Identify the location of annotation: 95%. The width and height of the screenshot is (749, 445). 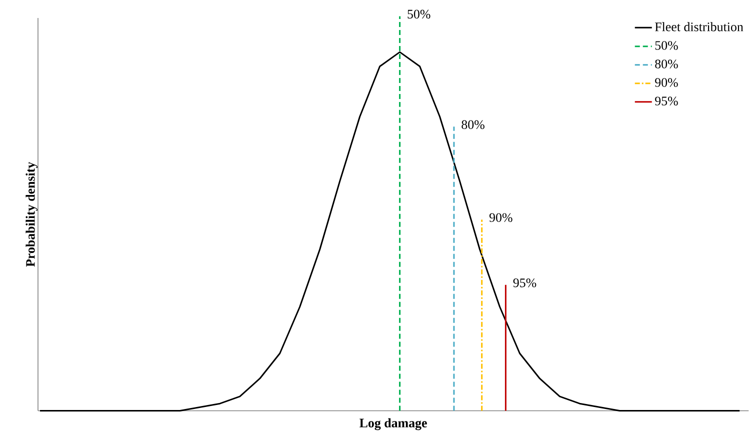
(524, 283).